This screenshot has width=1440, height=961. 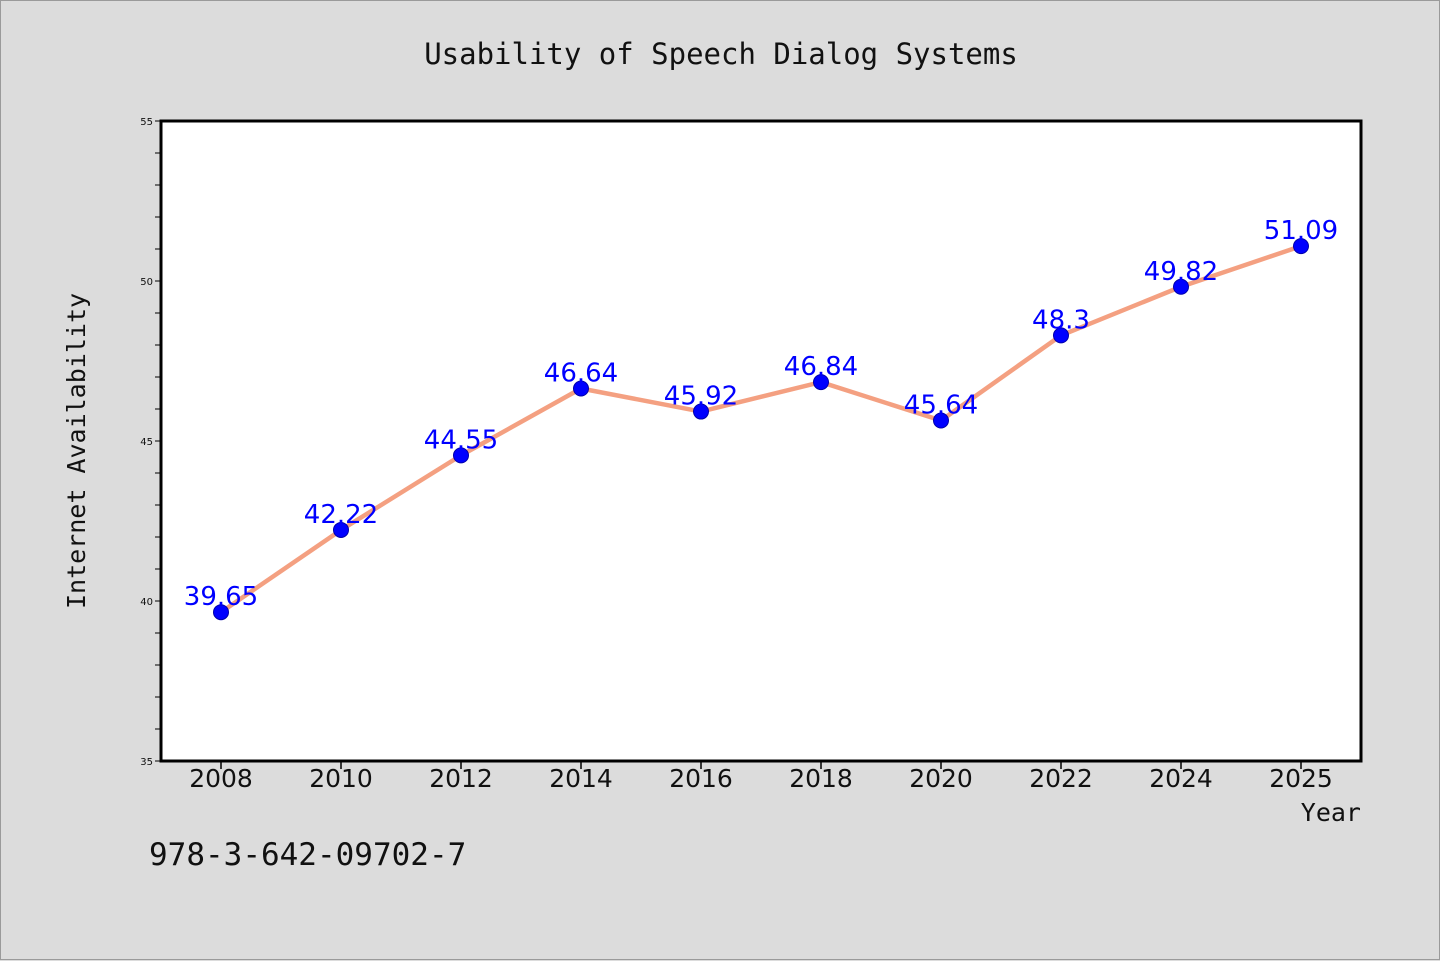 I want to click on data-label: 44.55, so click(x=461, y=440).